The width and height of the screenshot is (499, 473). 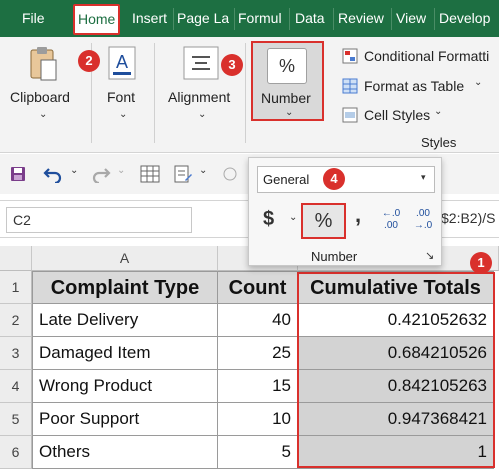 I want to click on decrease-decimal-button: .00 →.0, so click(x=423, y=219).